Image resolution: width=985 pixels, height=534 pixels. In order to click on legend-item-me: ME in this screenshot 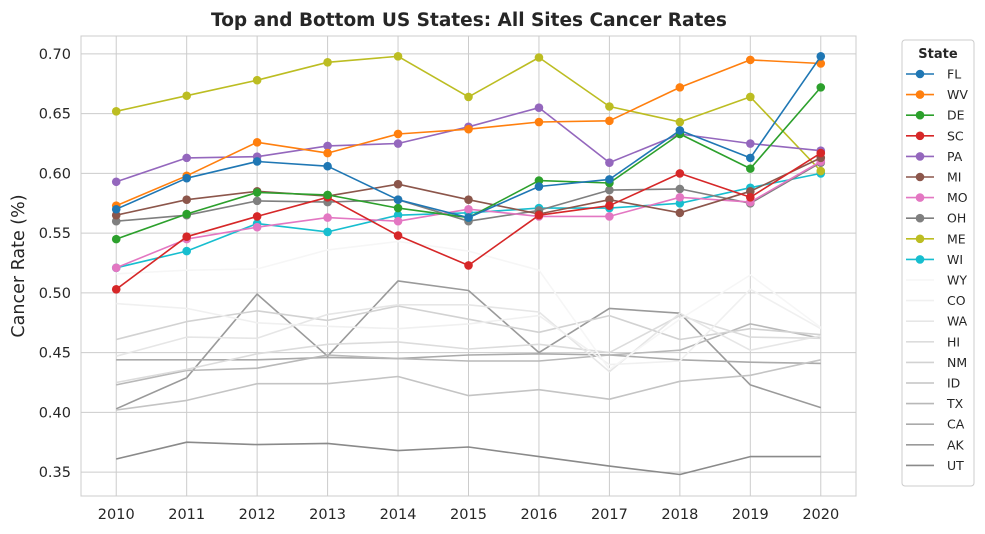, I will do `click(936, 238)`.